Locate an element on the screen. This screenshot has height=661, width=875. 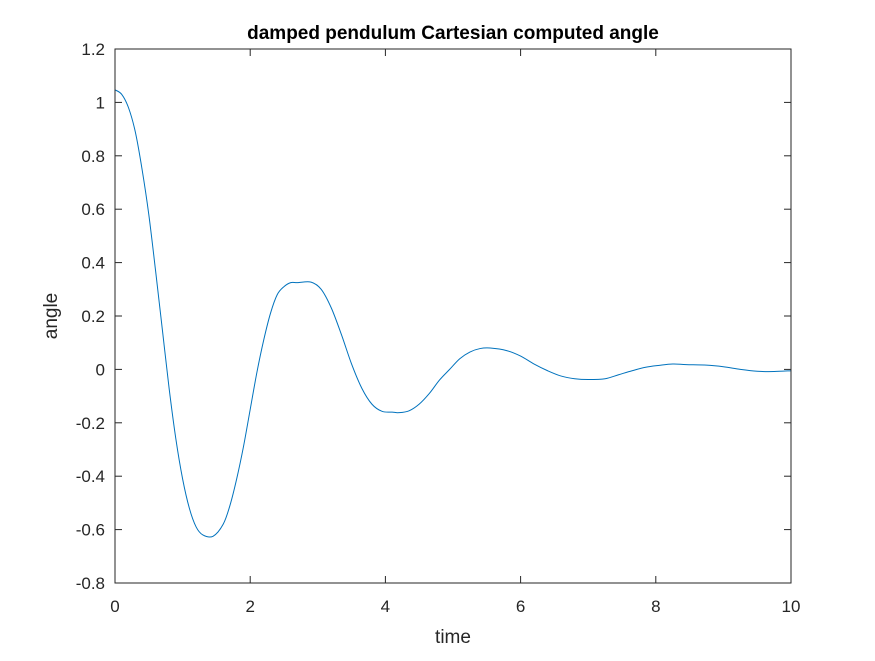
y-tick-label: 1.2 is located at coordinates (93, 49).